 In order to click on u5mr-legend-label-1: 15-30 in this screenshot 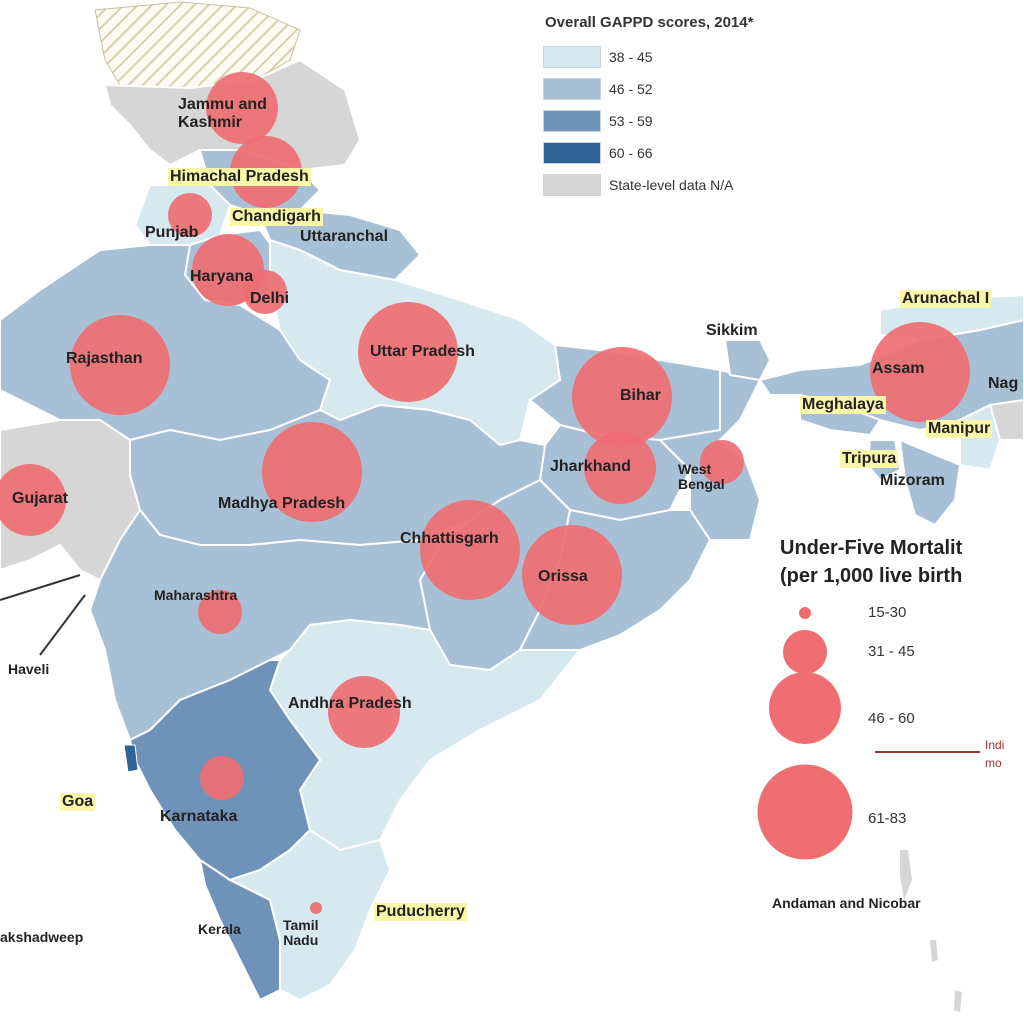, I will do `click(887, 612)`.